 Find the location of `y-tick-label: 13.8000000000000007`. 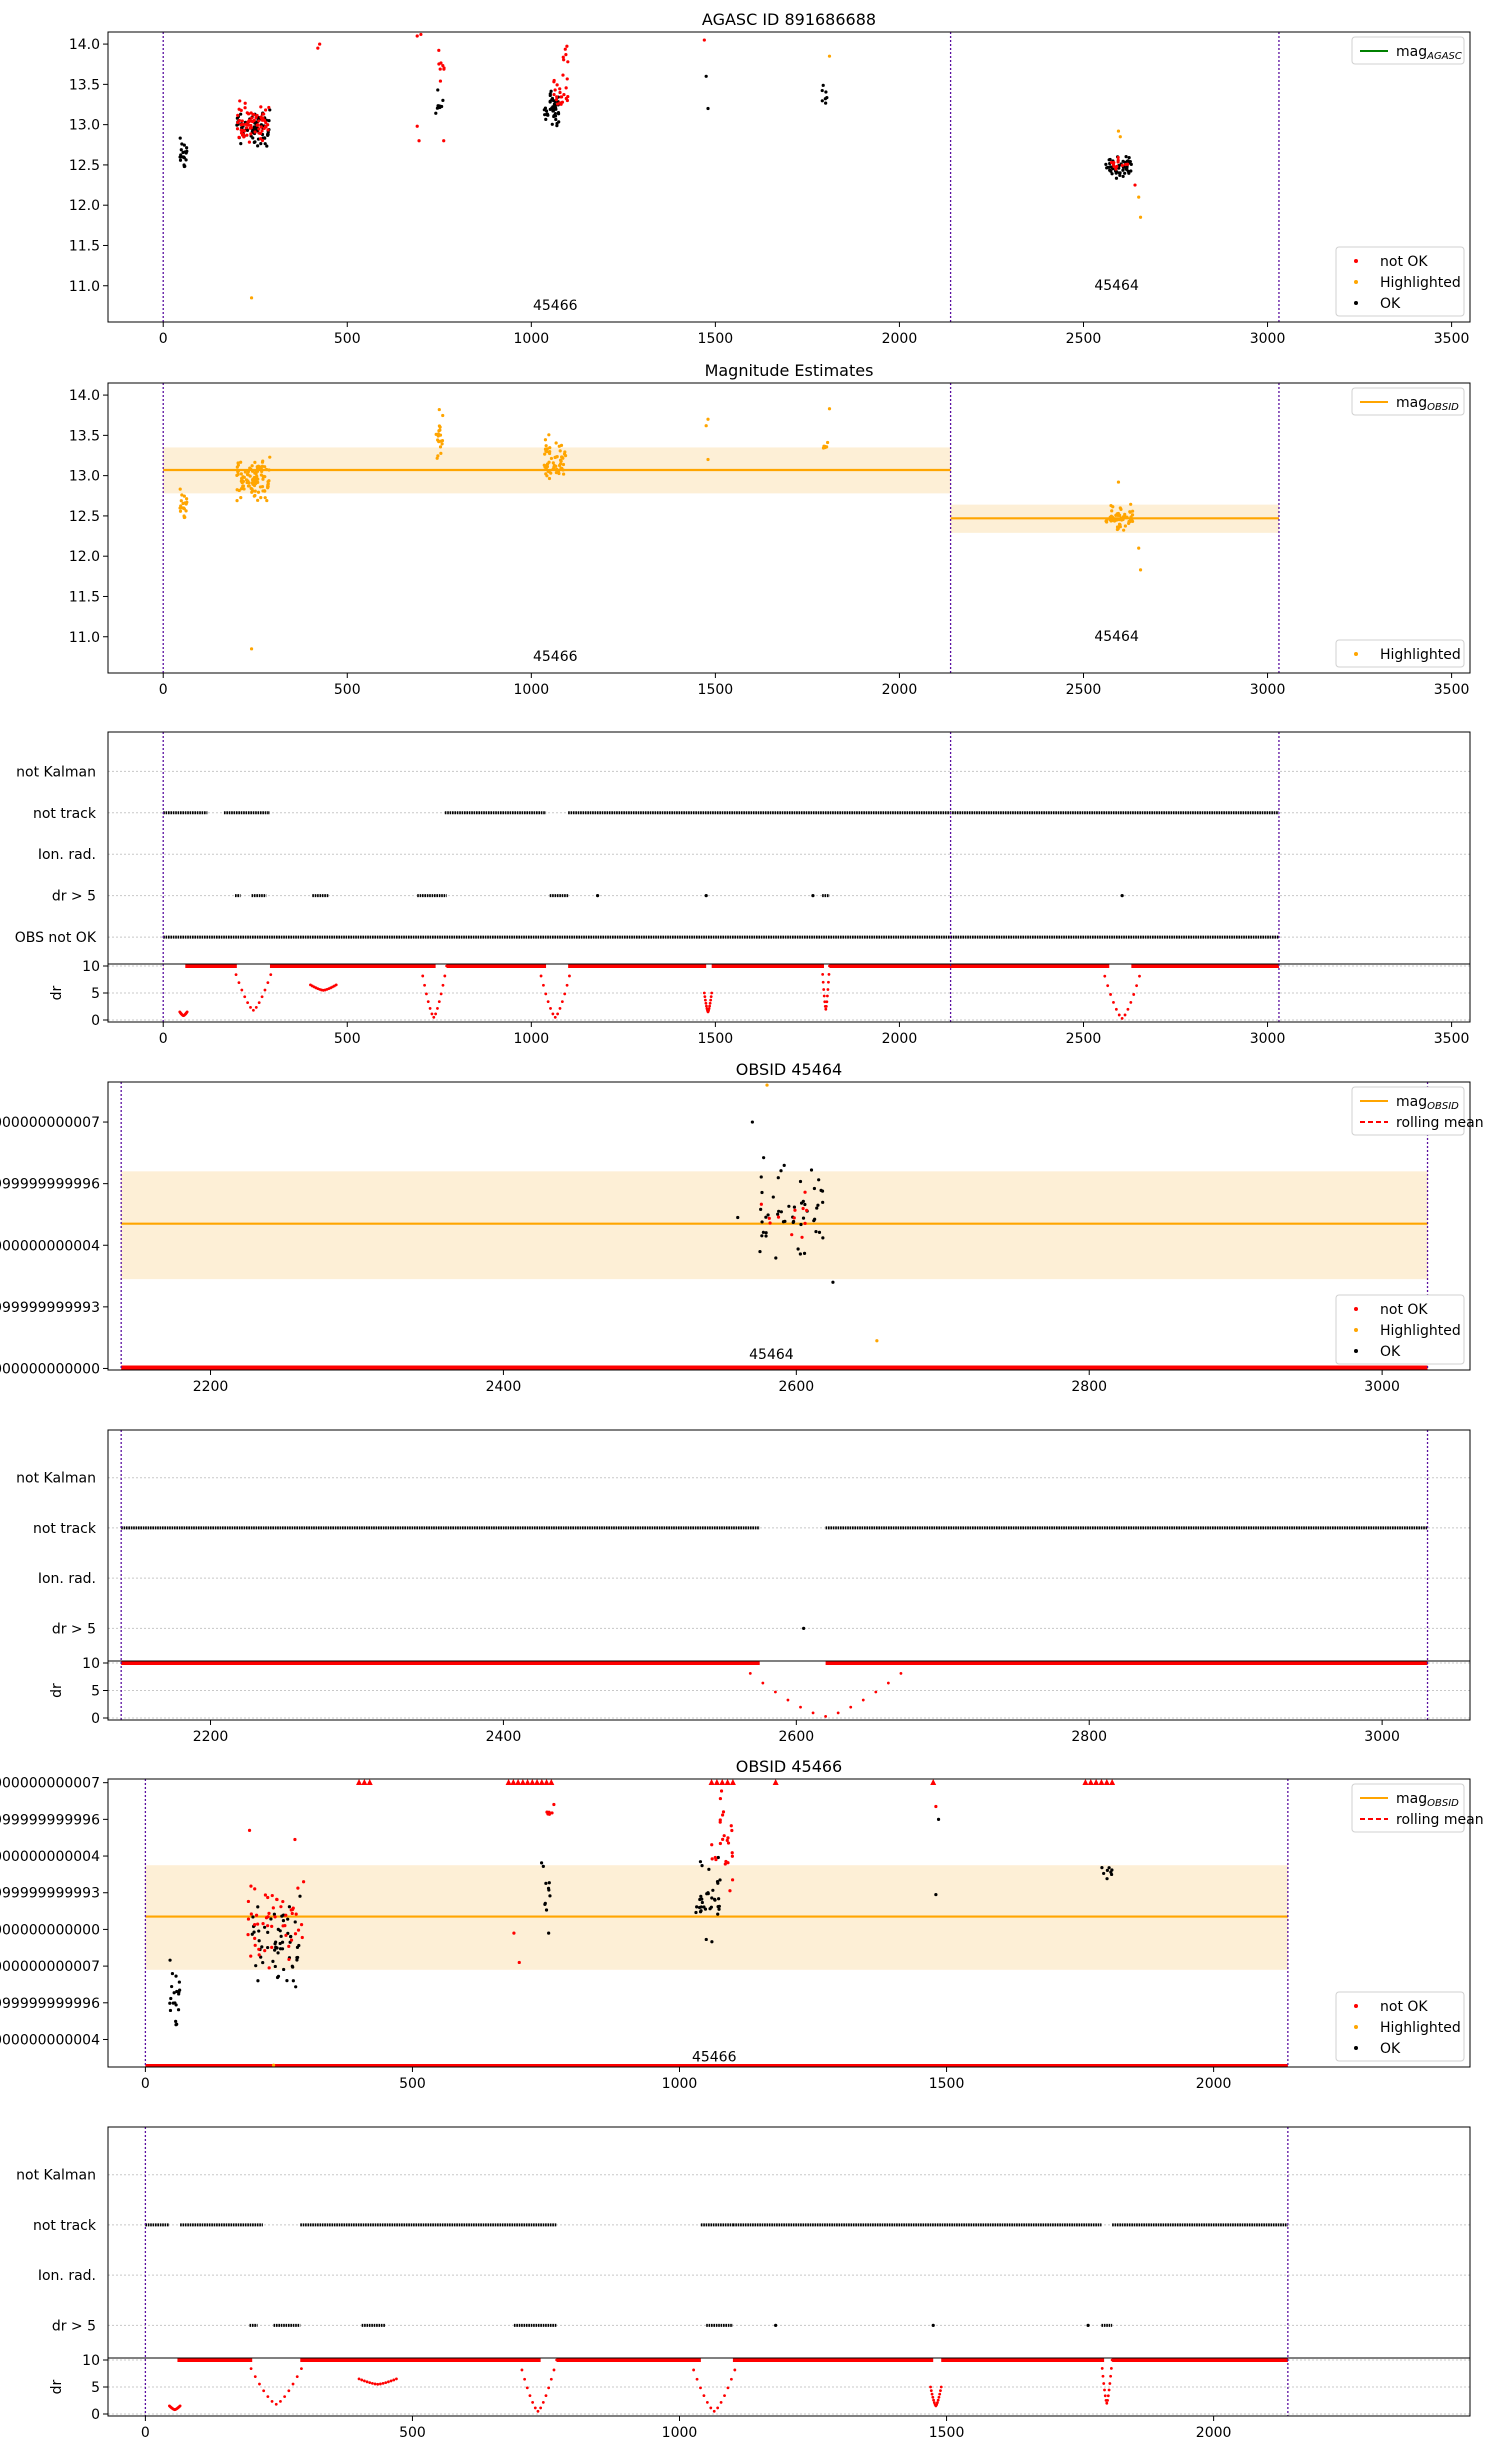

y-tick-label: 13.8000000000000007 is located at coordinates (50, 1784).